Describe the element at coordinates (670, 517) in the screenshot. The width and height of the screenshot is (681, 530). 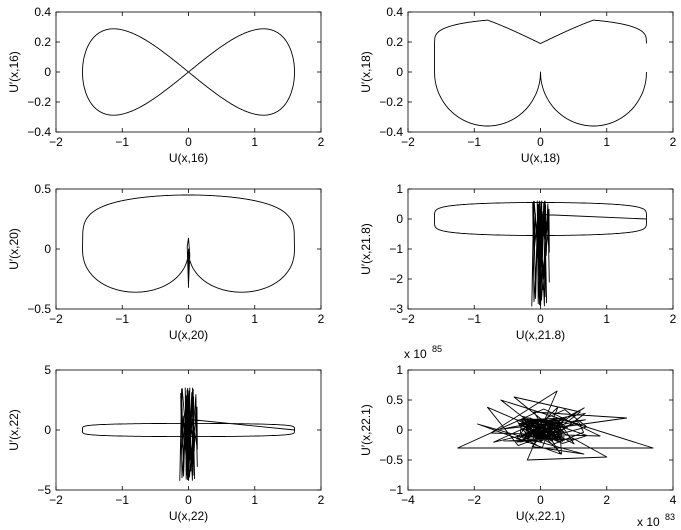
I see `x-scale-exponent: 83` at that location.